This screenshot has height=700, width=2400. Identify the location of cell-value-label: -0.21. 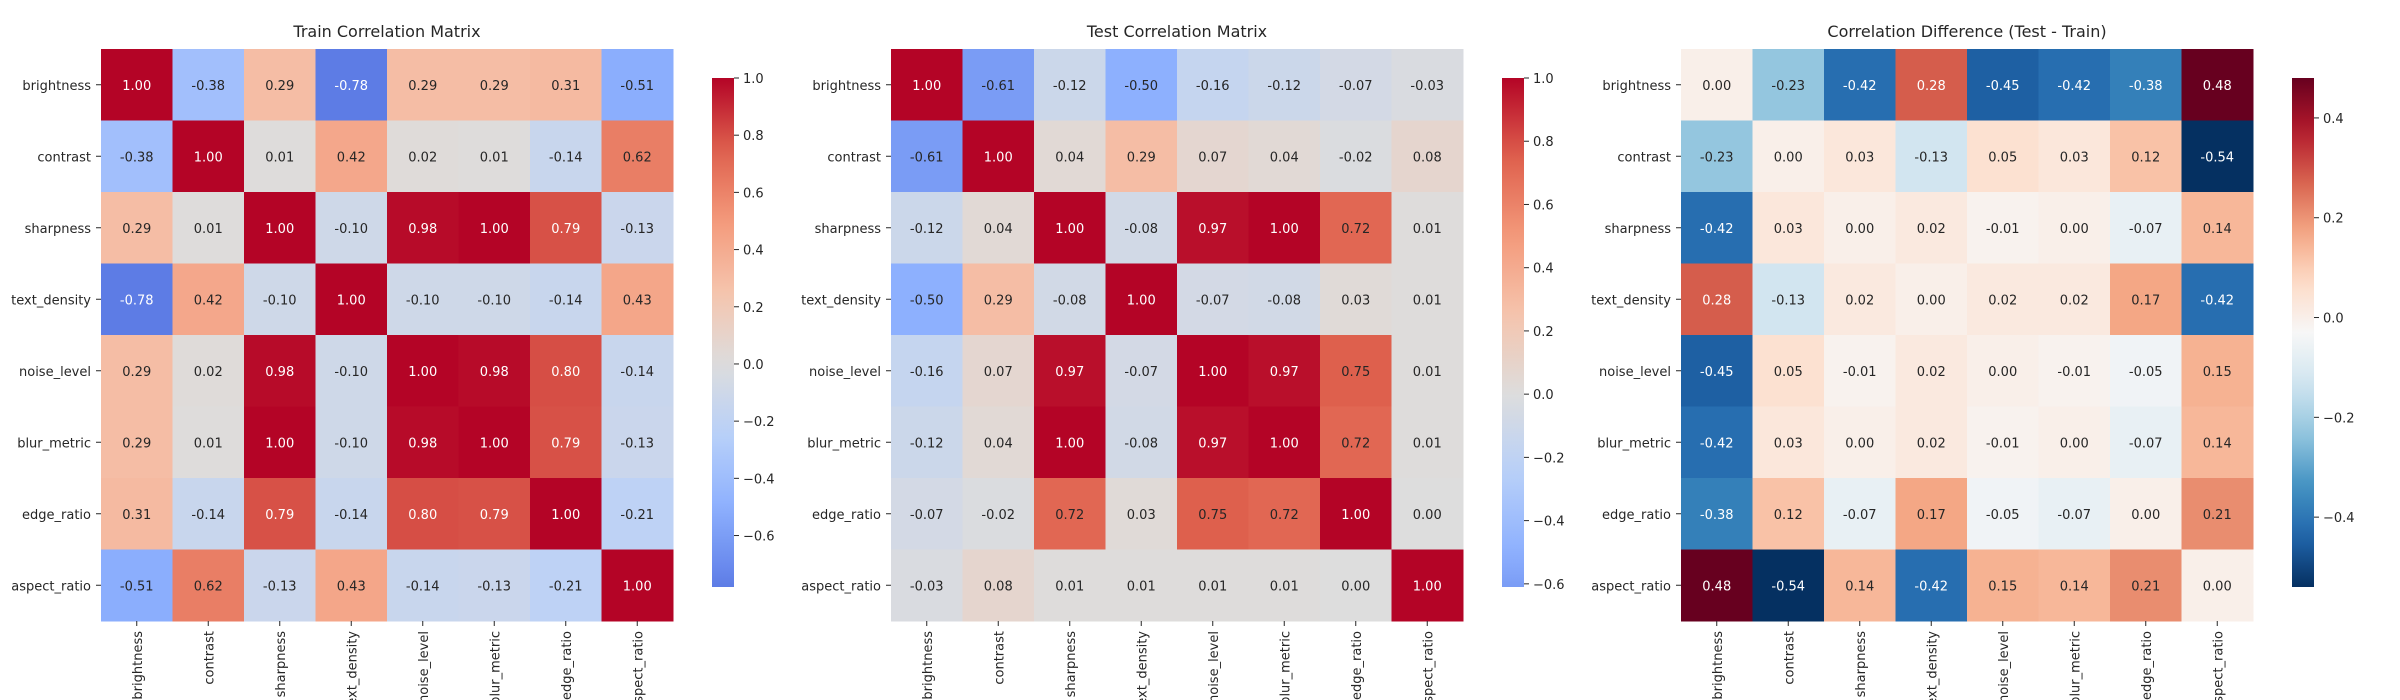
(566, 586).